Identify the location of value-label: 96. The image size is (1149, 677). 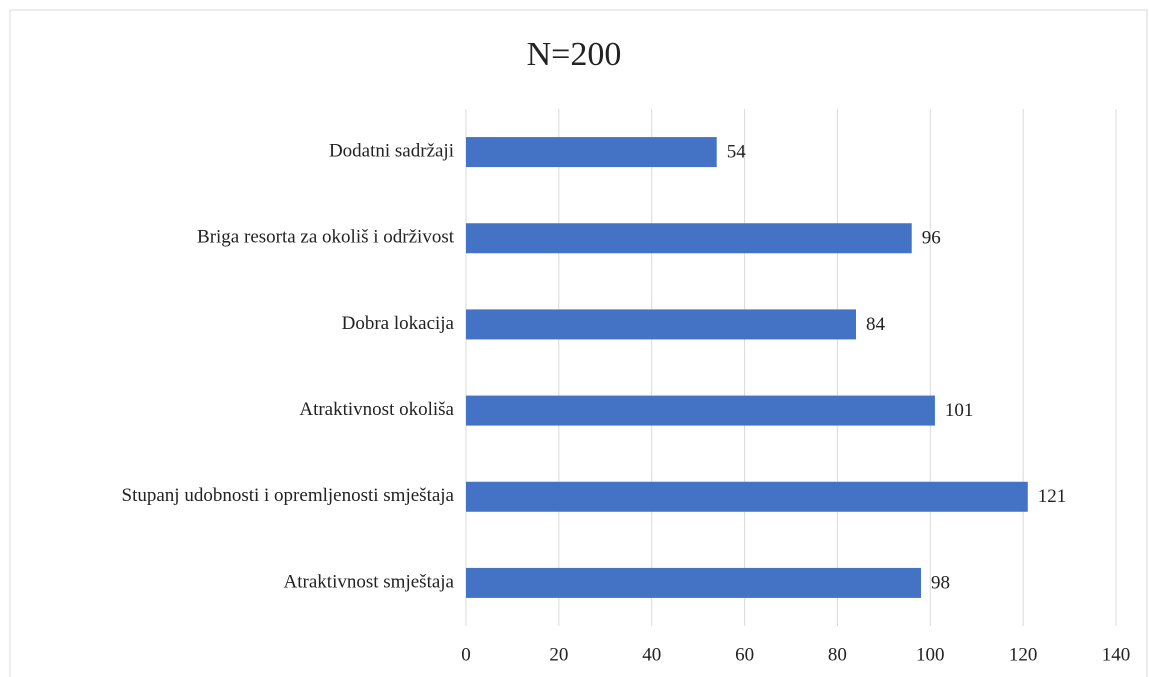
(931, 238).